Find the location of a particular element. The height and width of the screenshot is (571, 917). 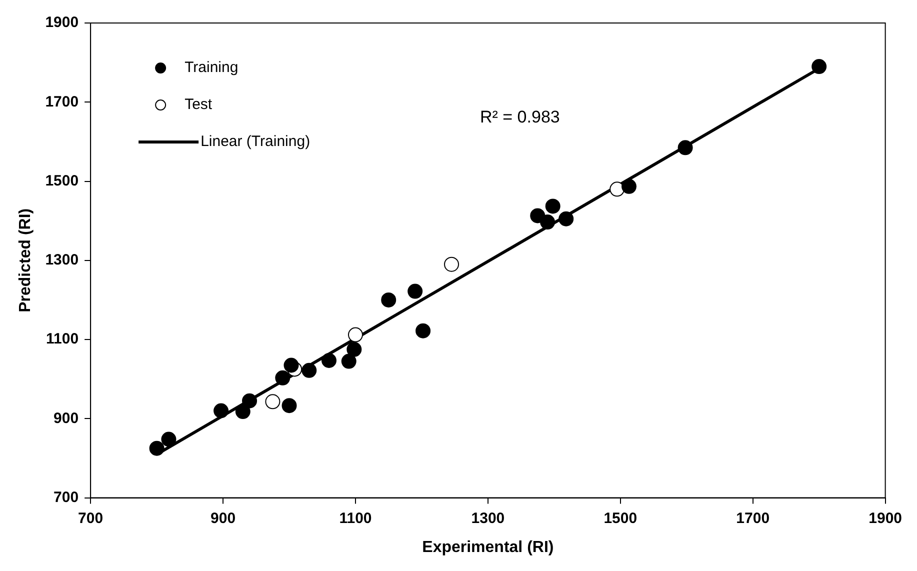

x-tick-label: 1900 is located at coordinates (885, 518).